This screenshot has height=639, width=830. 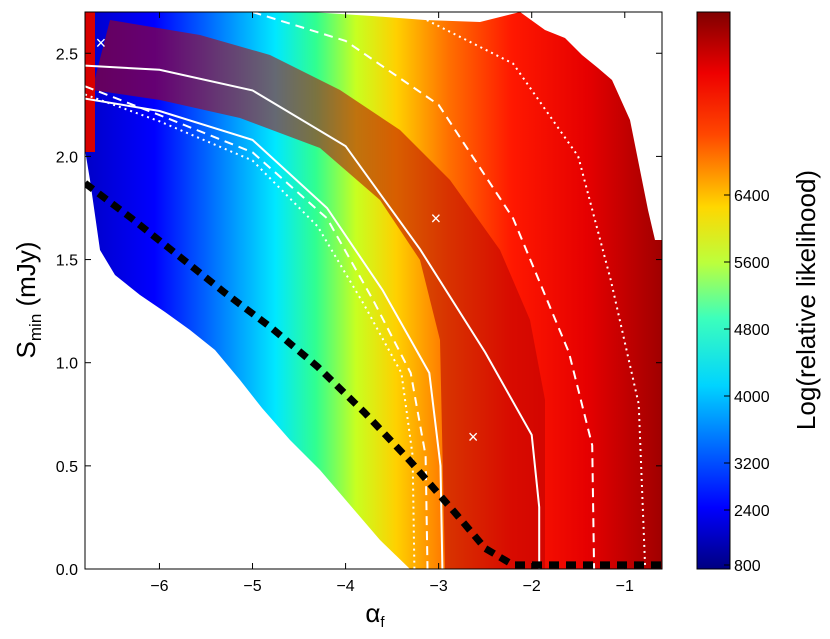 I want to click on x-axis-title-subscript: f, so click(x=382, y=622).